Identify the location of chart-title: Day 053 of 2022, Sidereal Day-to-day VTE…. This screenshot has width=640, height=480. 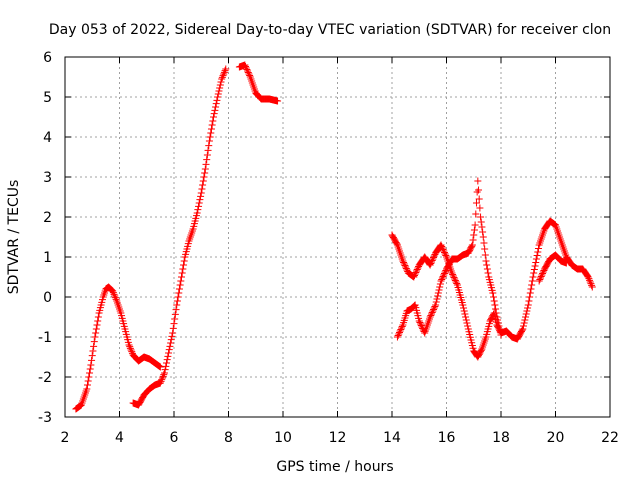
(330, 30).